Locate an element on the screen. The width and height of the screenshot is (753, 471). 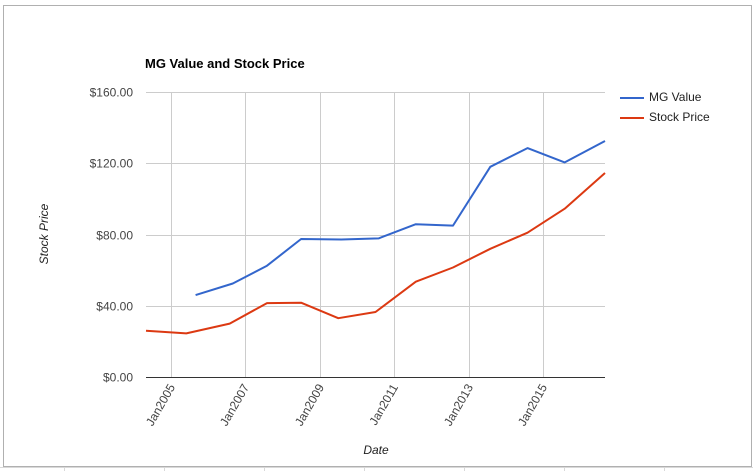
y-tick-label: $120.00 is located at coordinates (112, 164).